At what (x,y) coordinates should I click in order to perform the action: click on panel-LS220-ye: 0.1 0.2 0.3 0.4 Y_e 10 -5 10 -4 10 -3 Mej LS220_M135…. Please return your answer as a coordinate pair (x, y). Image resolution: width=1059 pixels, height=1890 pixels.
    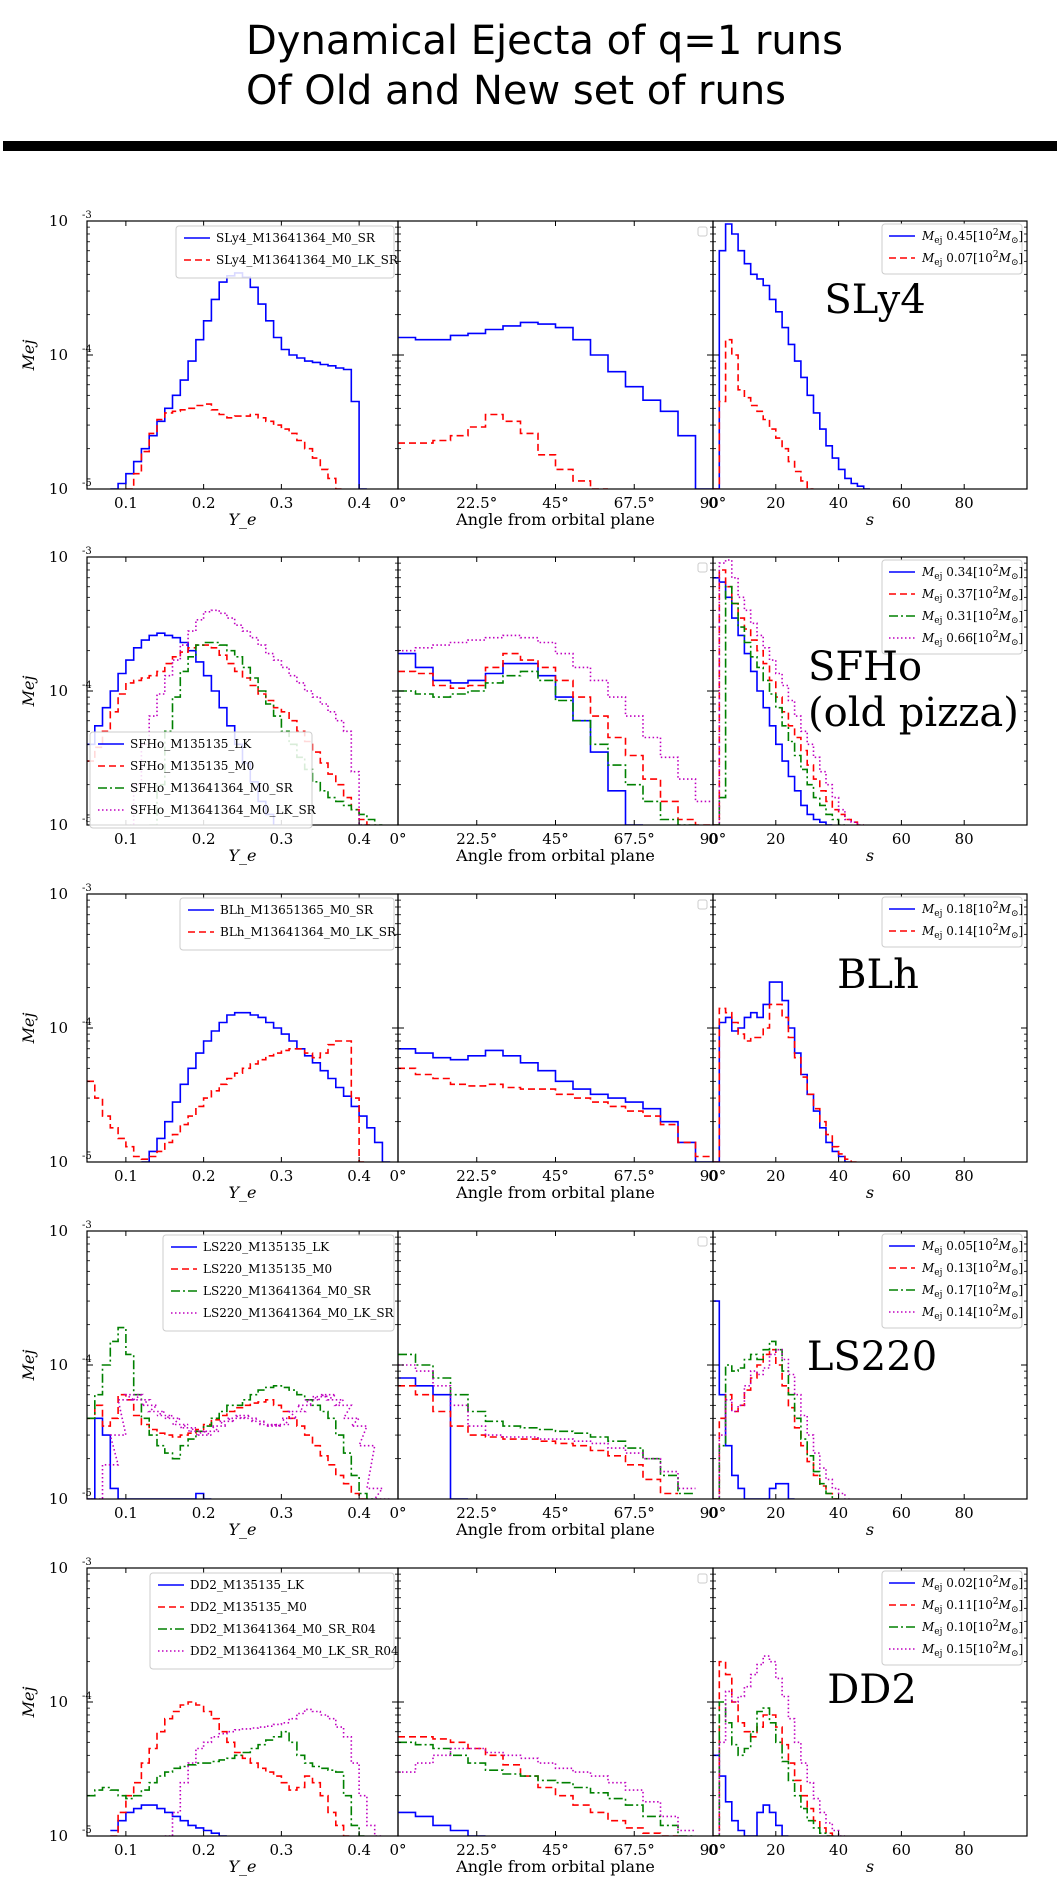
    Looking at the image, I should click on (209, 1379).